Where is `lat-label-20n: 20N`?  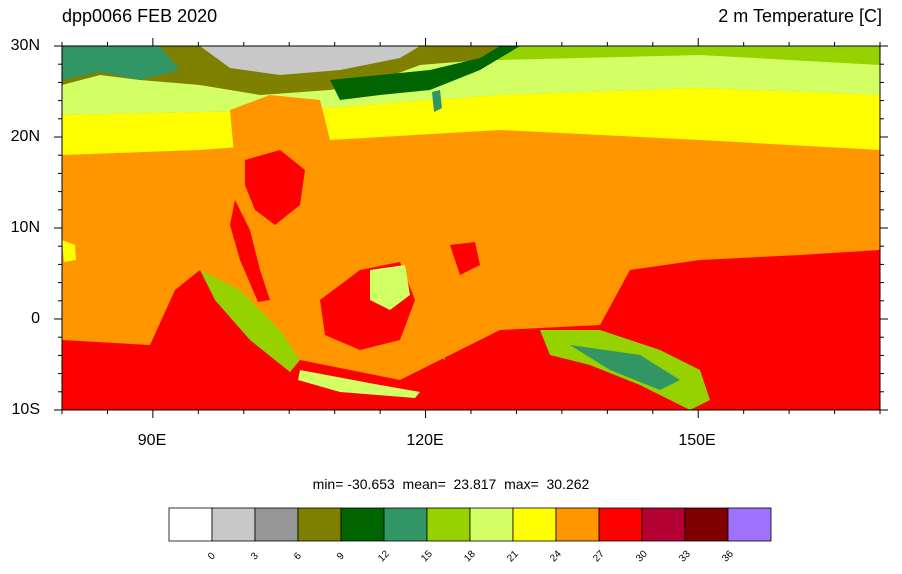 lat-label-20n: 20N is located at coordinates (25, 136).